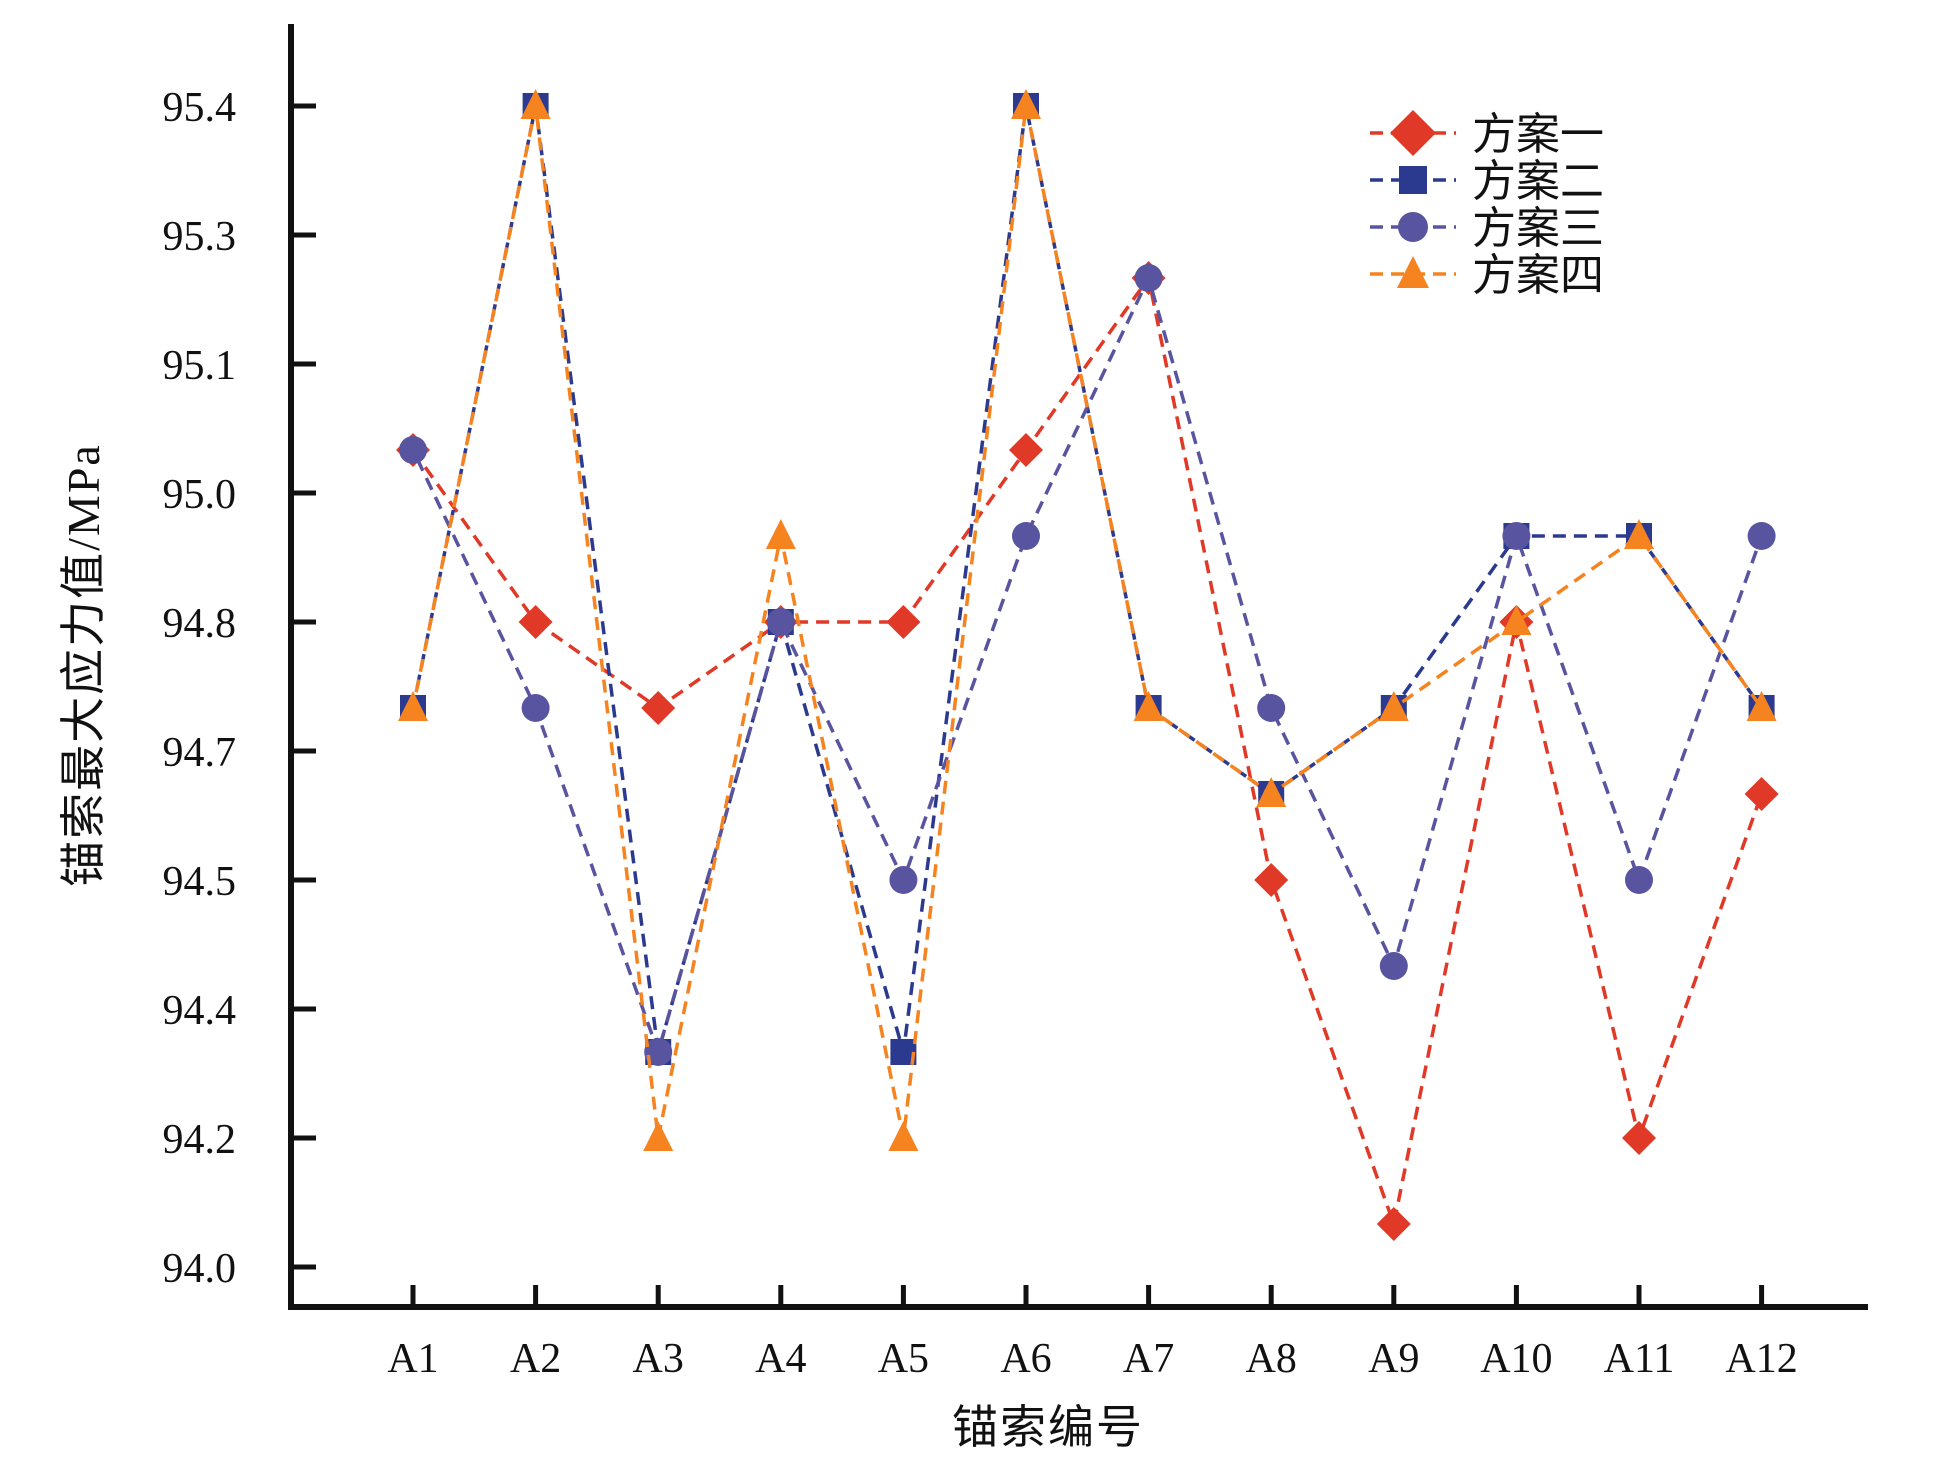 This screenshot has height=1465, width=1937. Describe the element at coordinates (1413, 227) in the screenshot. I see `legend-circle-icon` at that location.